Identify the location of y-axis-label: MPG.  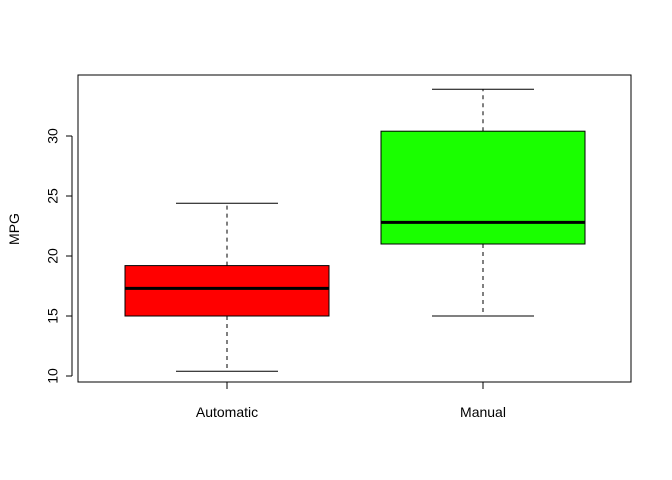
(14, 229).